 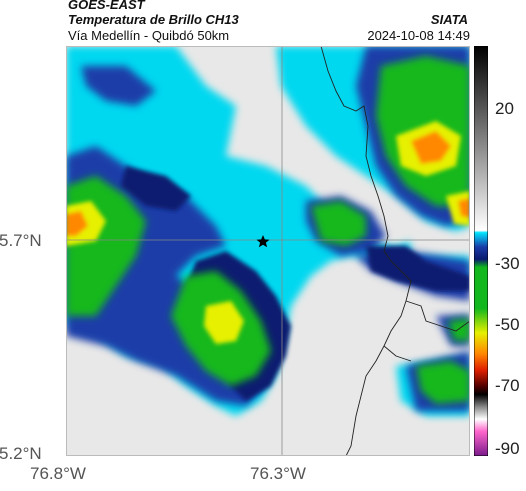 I want to click on star-marker, so click(x=263, y=241).